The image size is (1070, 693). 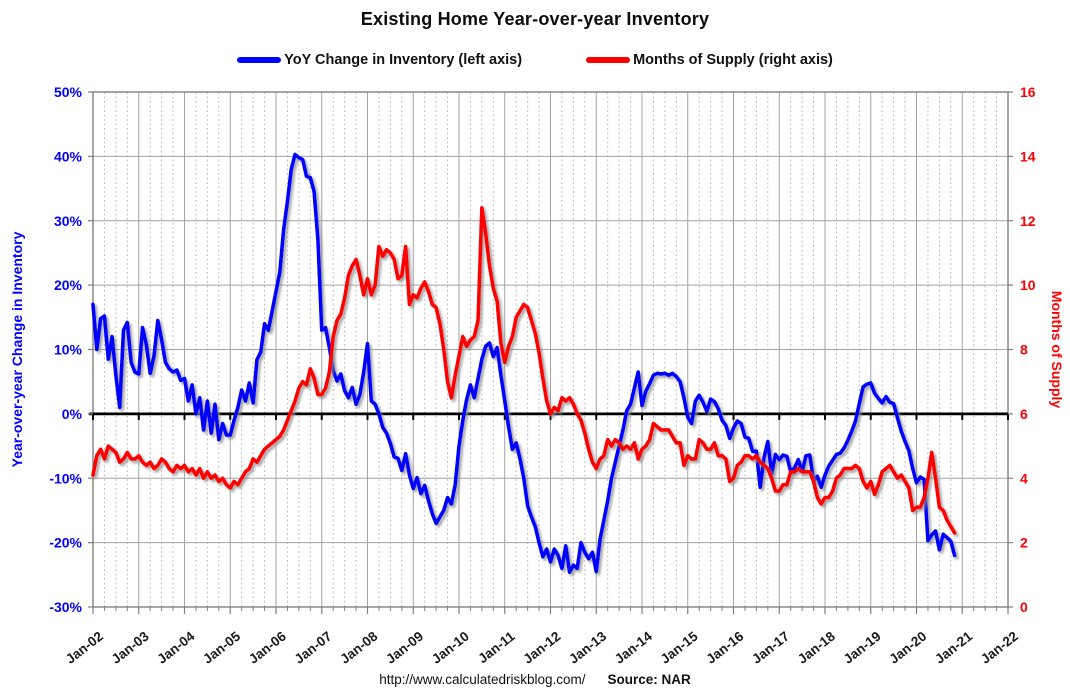 I want to click on right-axis-tick-label: 10, so click(x=1028, y=285).